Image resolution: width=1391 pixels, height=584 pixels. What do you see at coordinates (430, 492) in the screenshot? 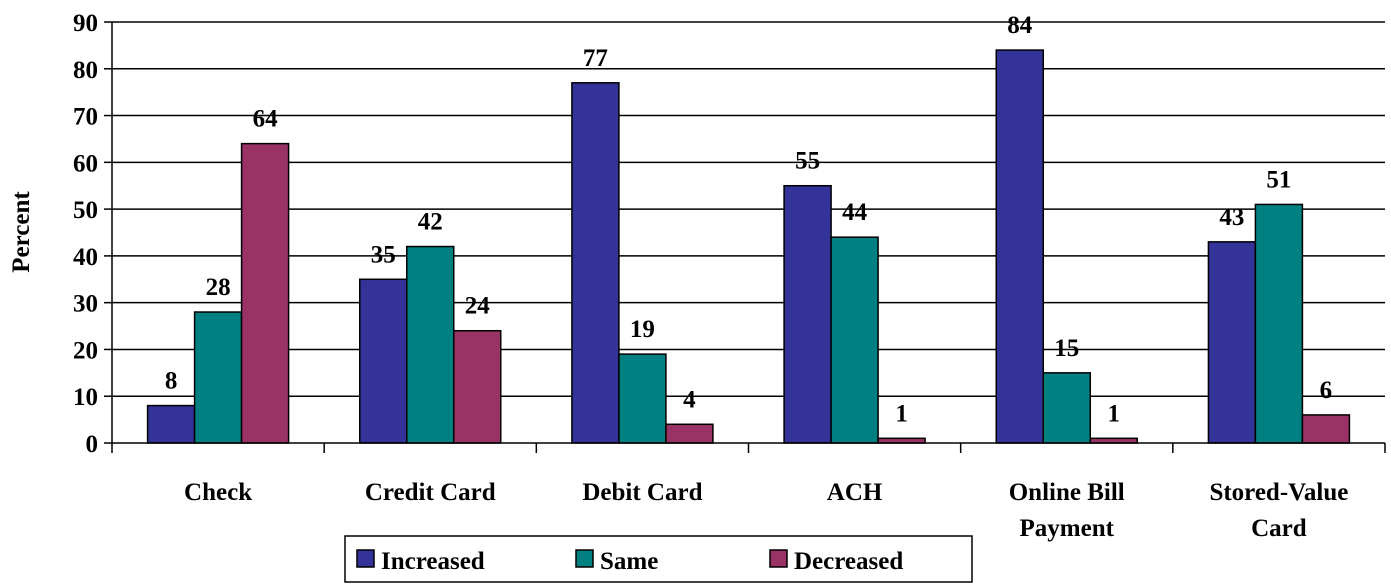
I see `x-tick-label: Credit Card` at bounding box center [430, 492].